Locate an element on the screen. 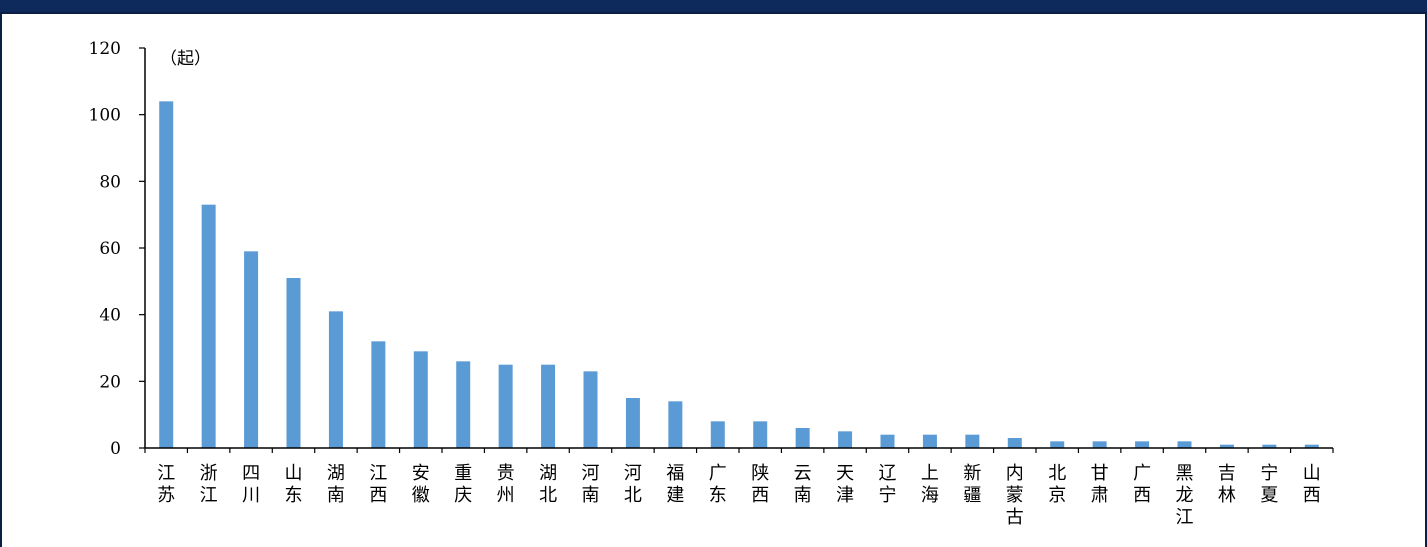 The image size is (1427, 547). x-category-label: 山西 is located at coordinates (1312, 484).